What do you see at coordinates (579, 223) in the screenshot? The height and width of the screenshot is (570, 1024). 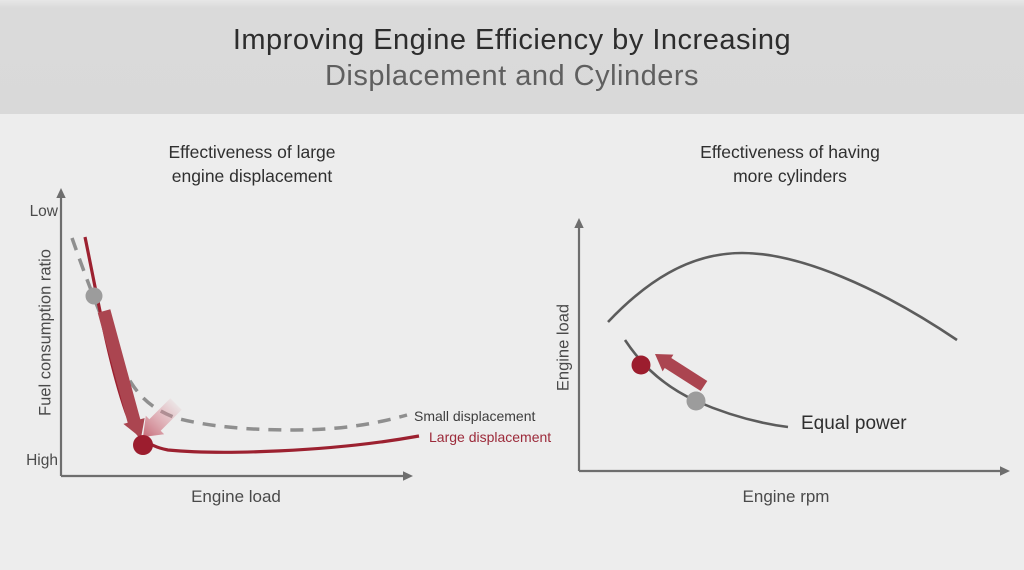 I see `right-y-axis-arrow-icon` at bounding box center [579, 223].